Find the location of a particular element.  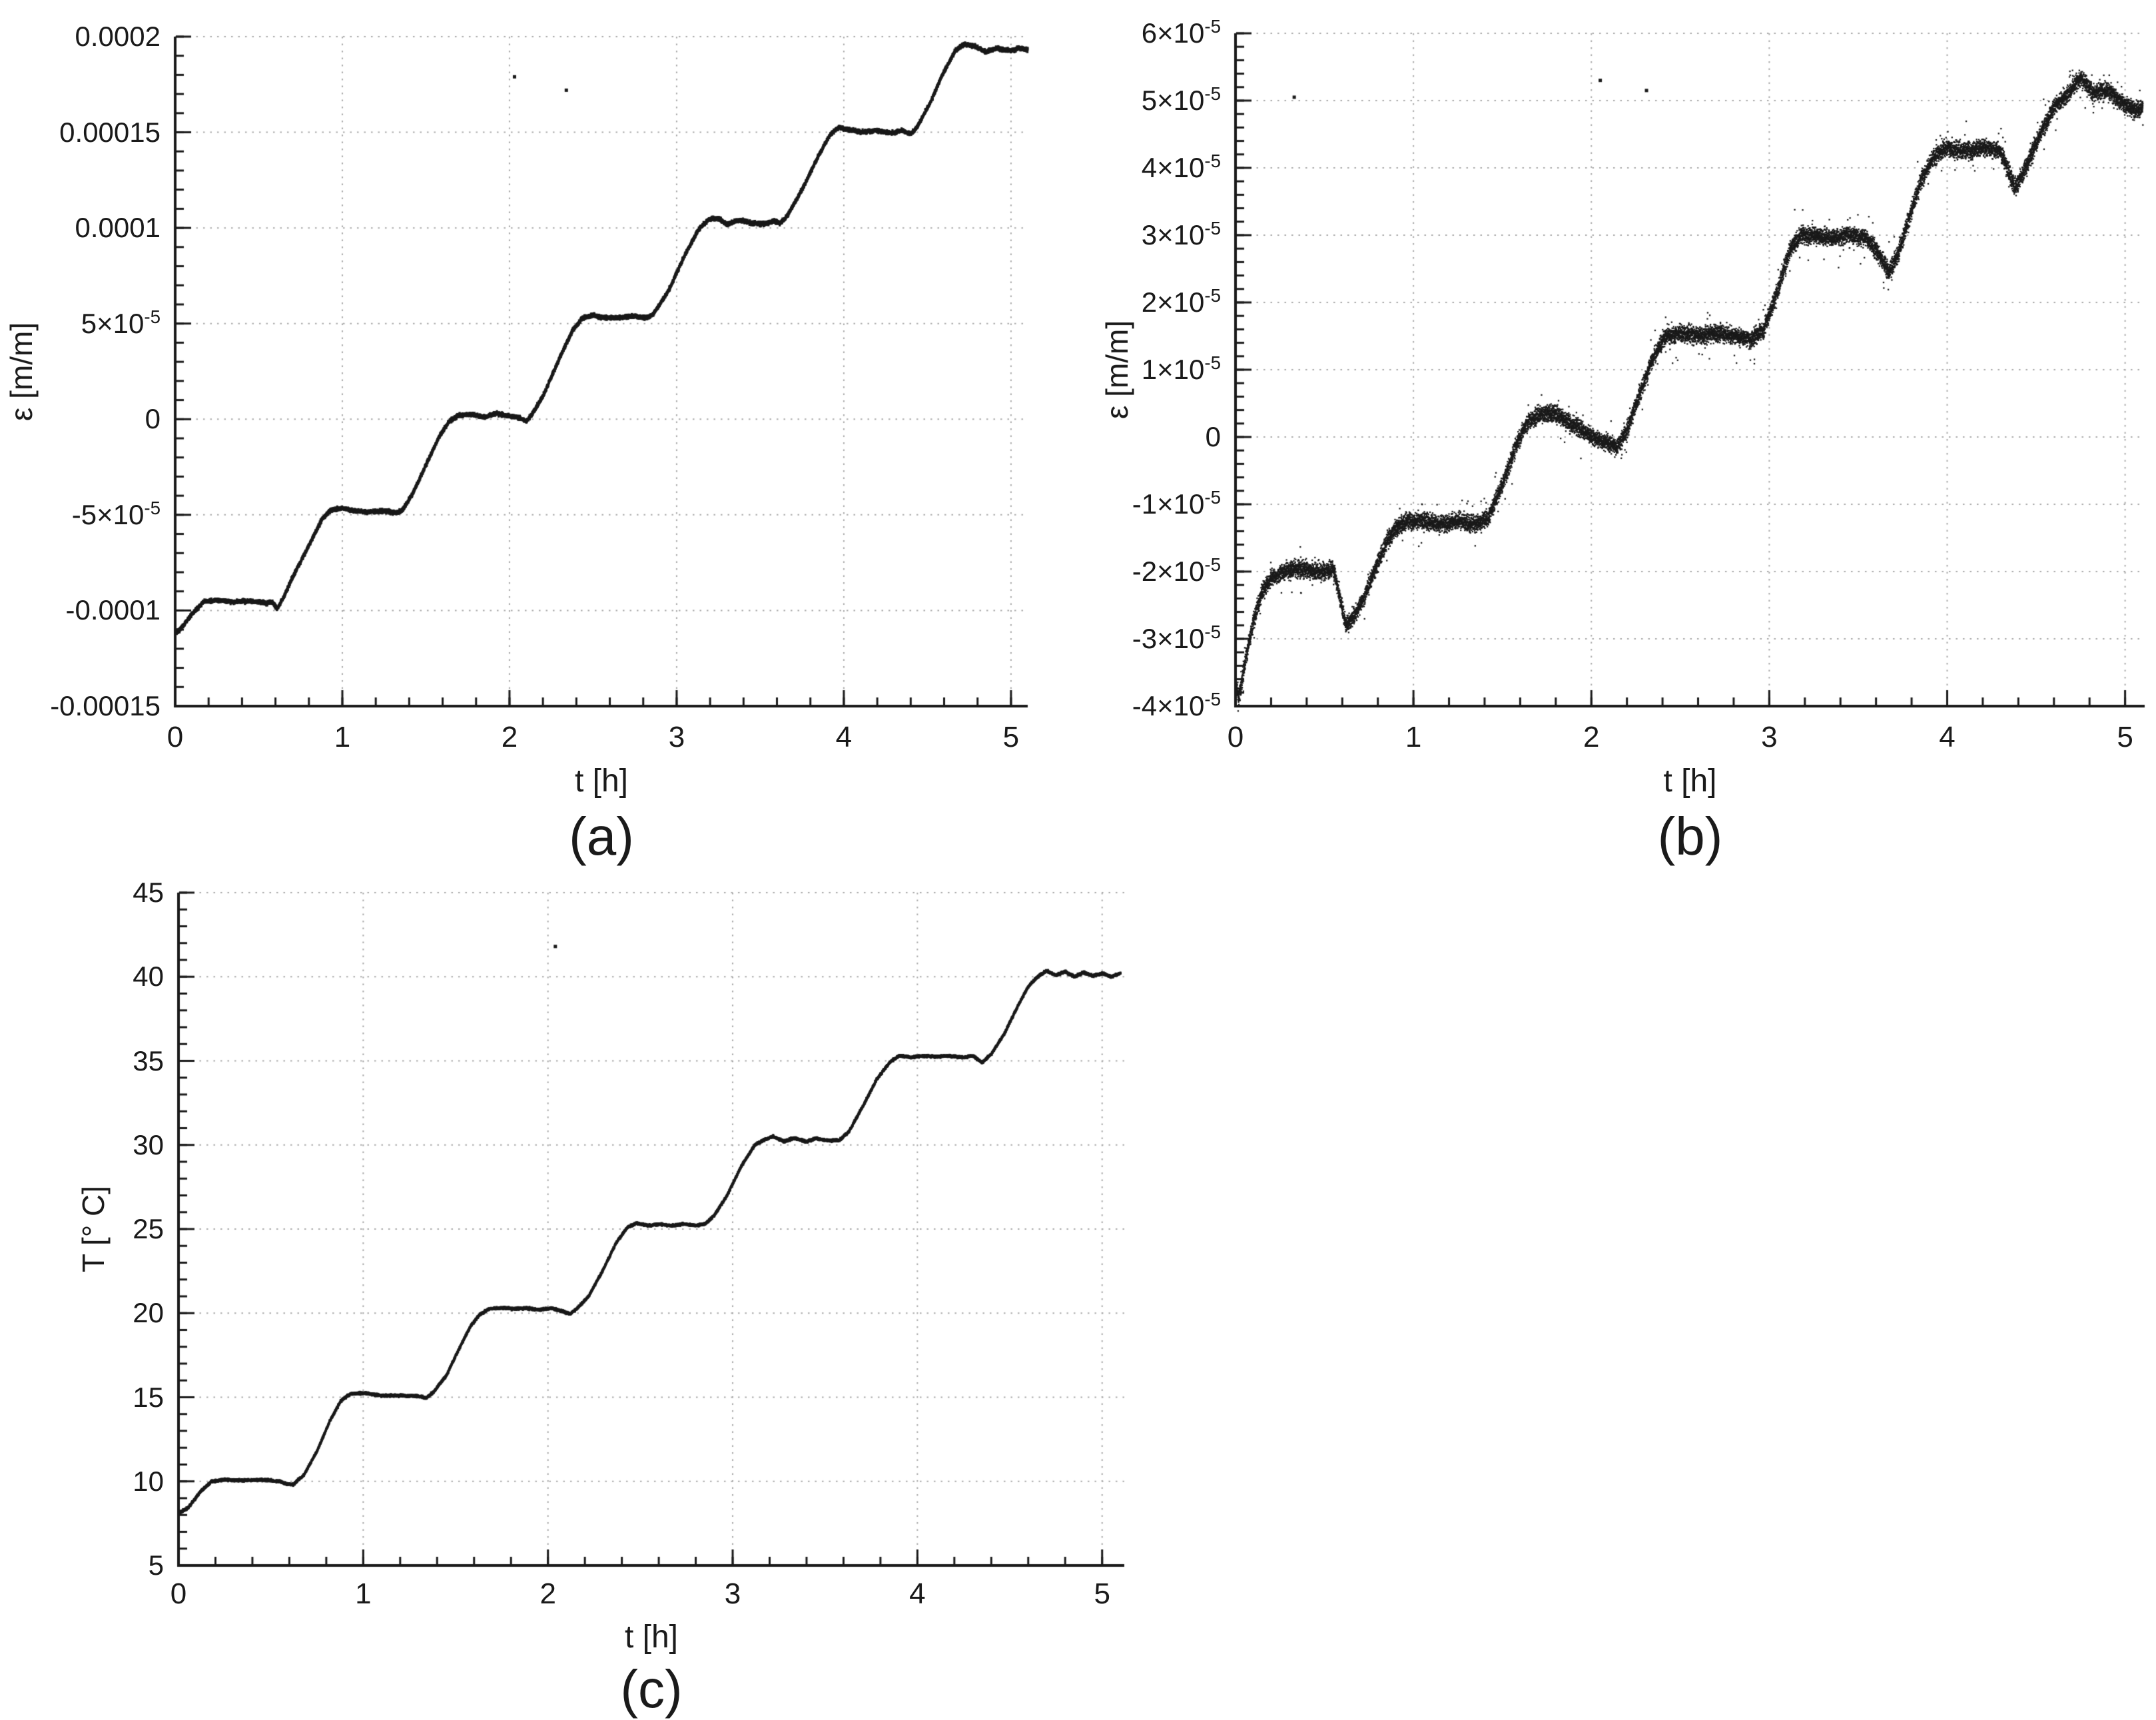

y-tick-label: 1×10⁻⁵ is located at coordinates (1181, 368).